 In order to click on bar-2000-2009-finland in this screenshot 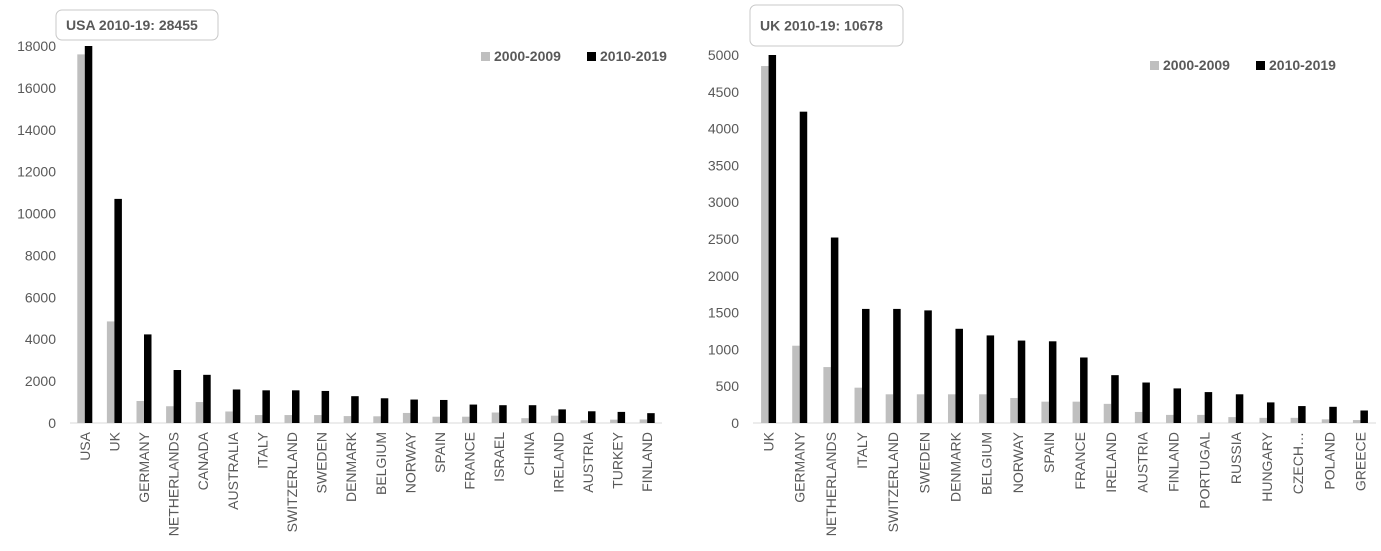, I will do `click(1170, 418)`.